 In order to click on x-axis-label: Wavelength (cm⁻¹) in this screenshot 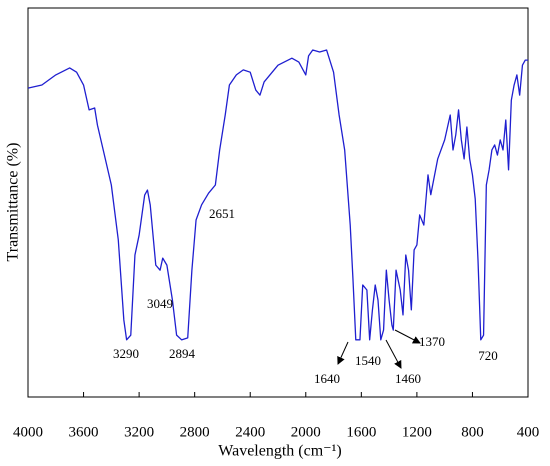, I will do `click(279, 451)`.